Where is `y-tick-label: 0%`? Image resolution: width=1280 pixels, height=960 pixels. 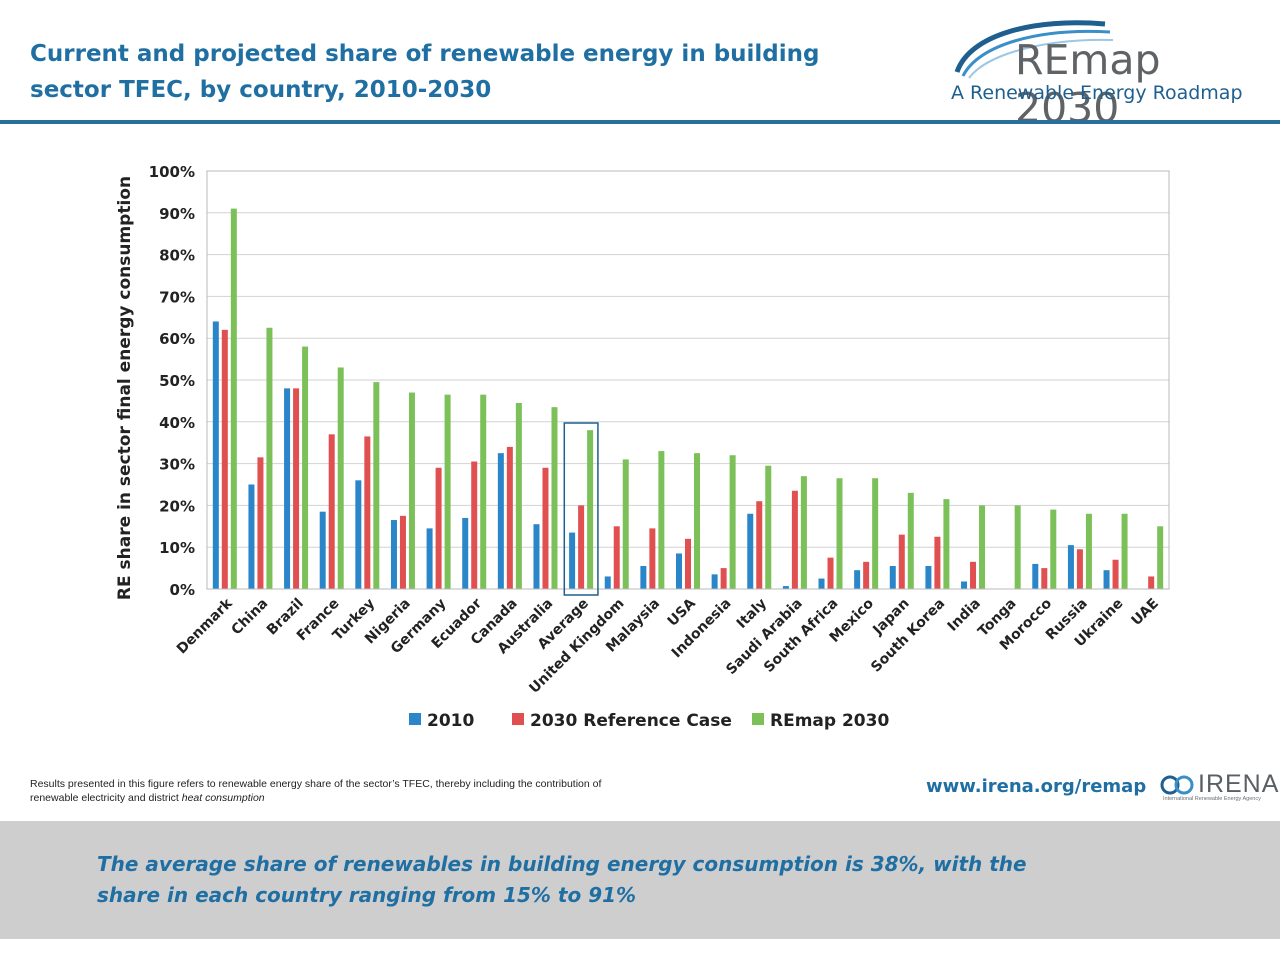
y-tick-label: 0% is located at coordinates (182, 590).